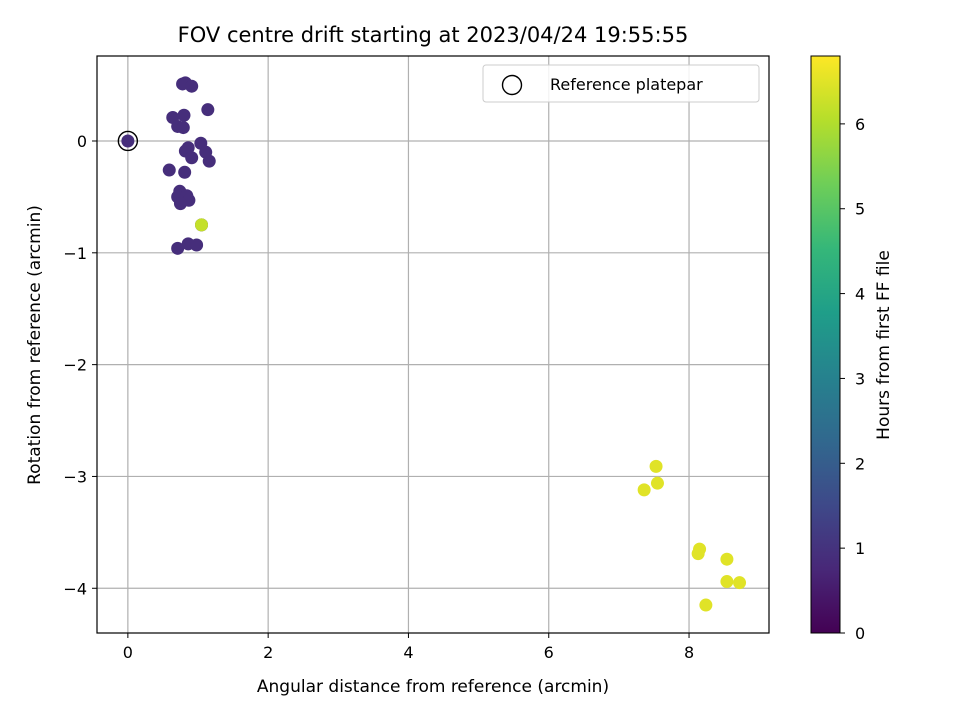 The height and width of the screenshot is (720, 960). Describe the element at coordinates (626, 84) in the screenshot. I see `legend-reference-label: Reference platepar` at that location.